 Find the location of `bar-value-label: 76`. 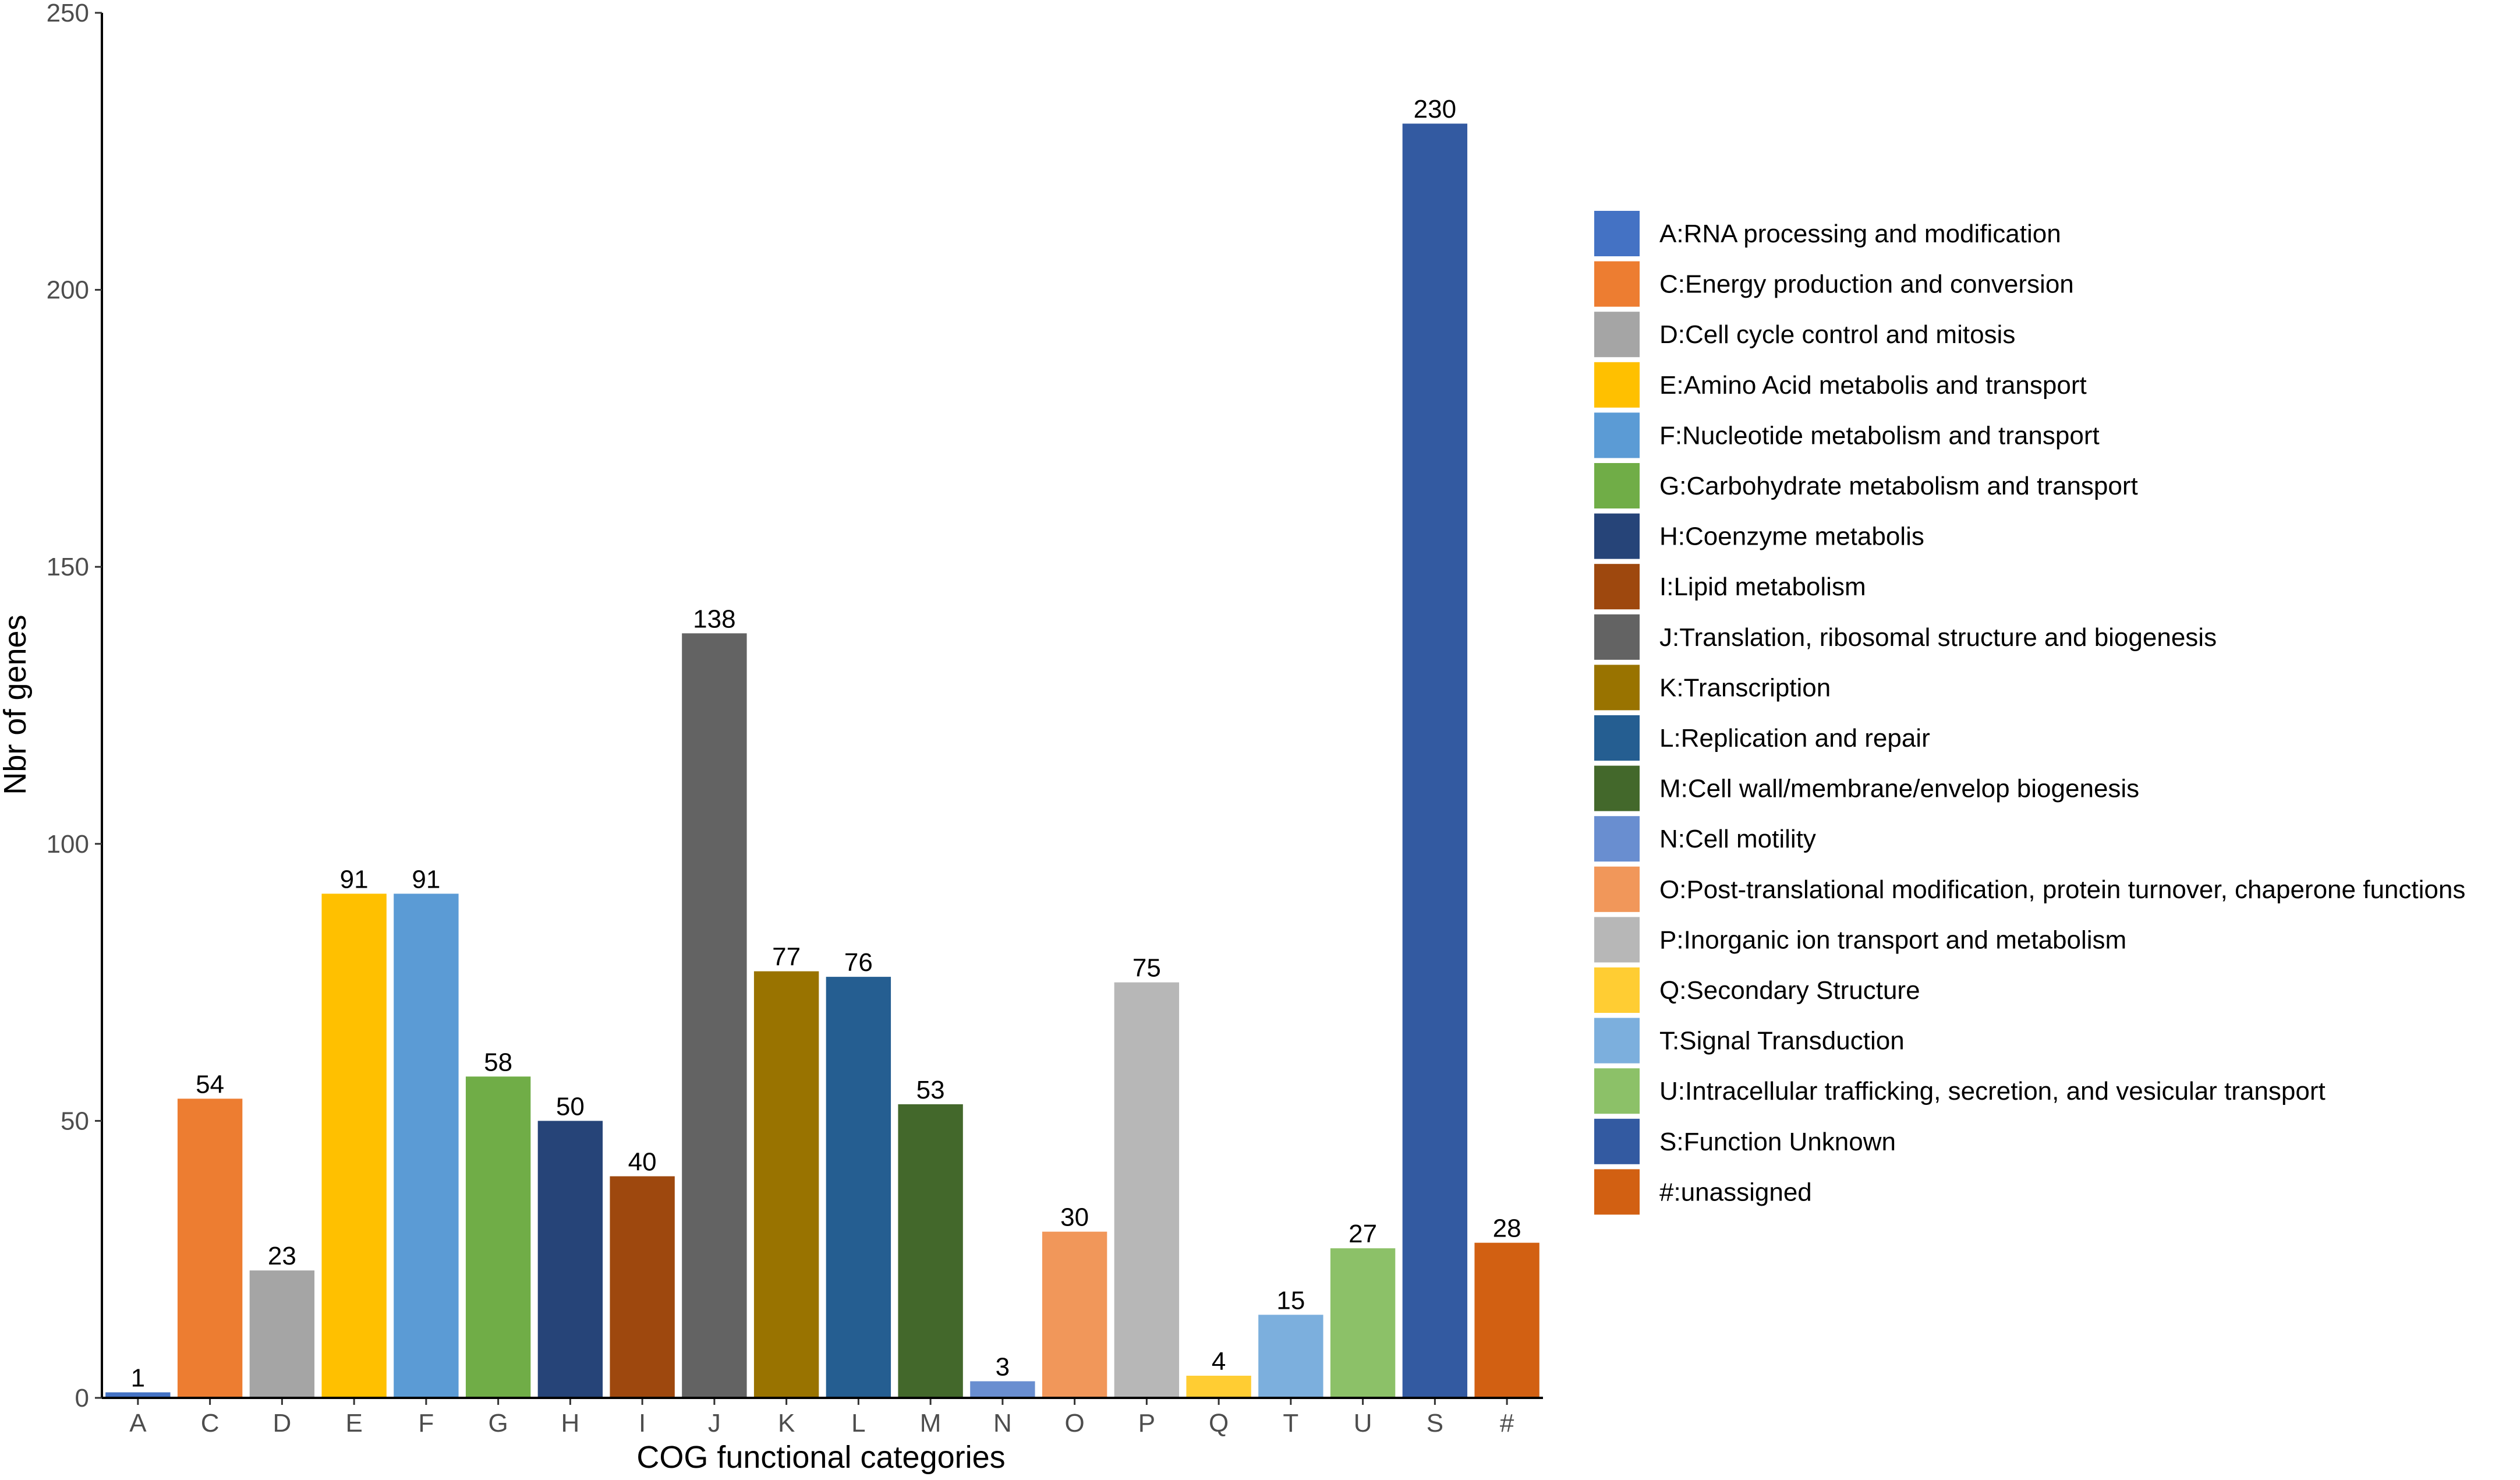

bar-value-label: 76 is located at coordinates (858, 962).